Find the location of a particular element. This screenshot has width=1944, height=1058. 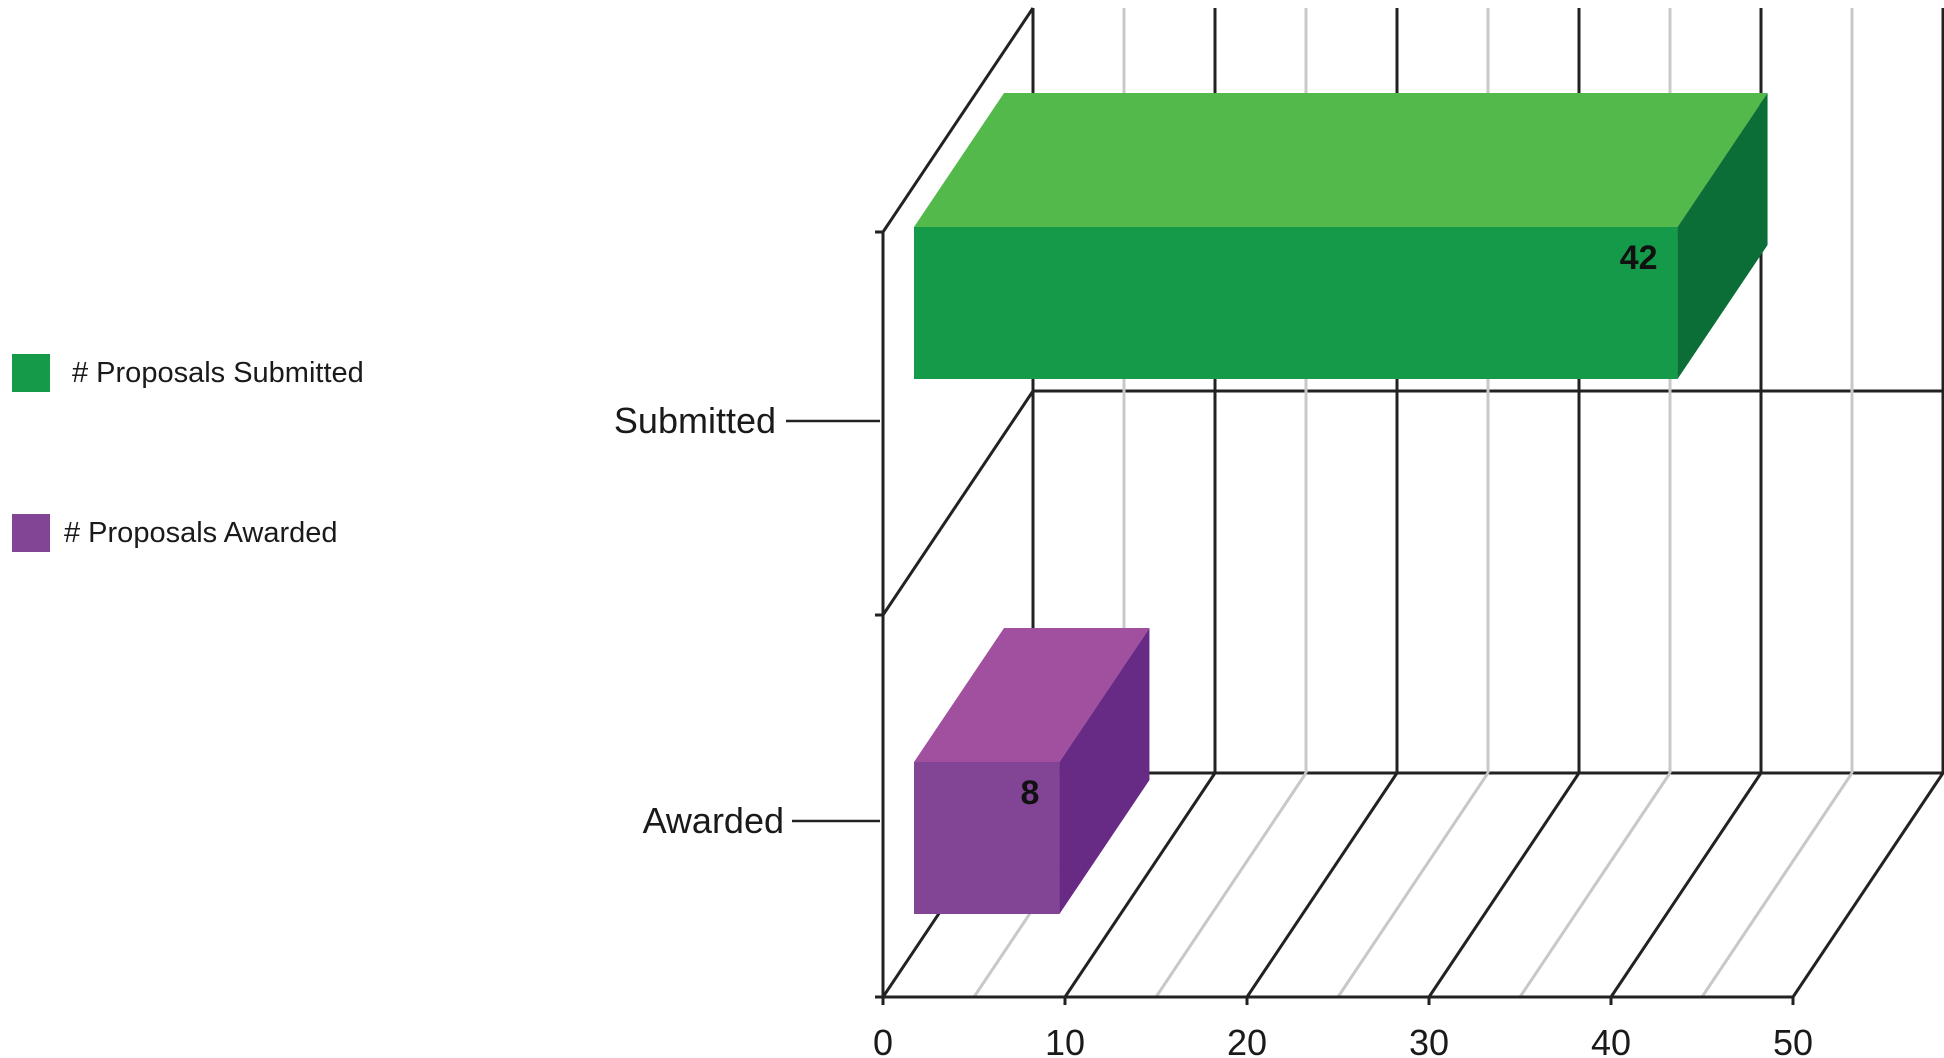

bar-top-awarded is located at coordinates (1032, 695).